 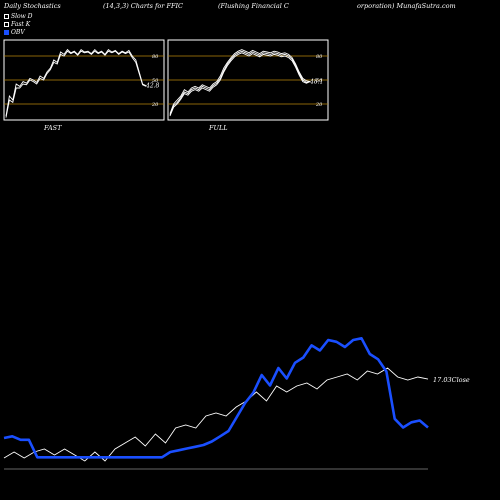 I want to click on fast-panel-tick-50: 50, so click(x=155, y=81).